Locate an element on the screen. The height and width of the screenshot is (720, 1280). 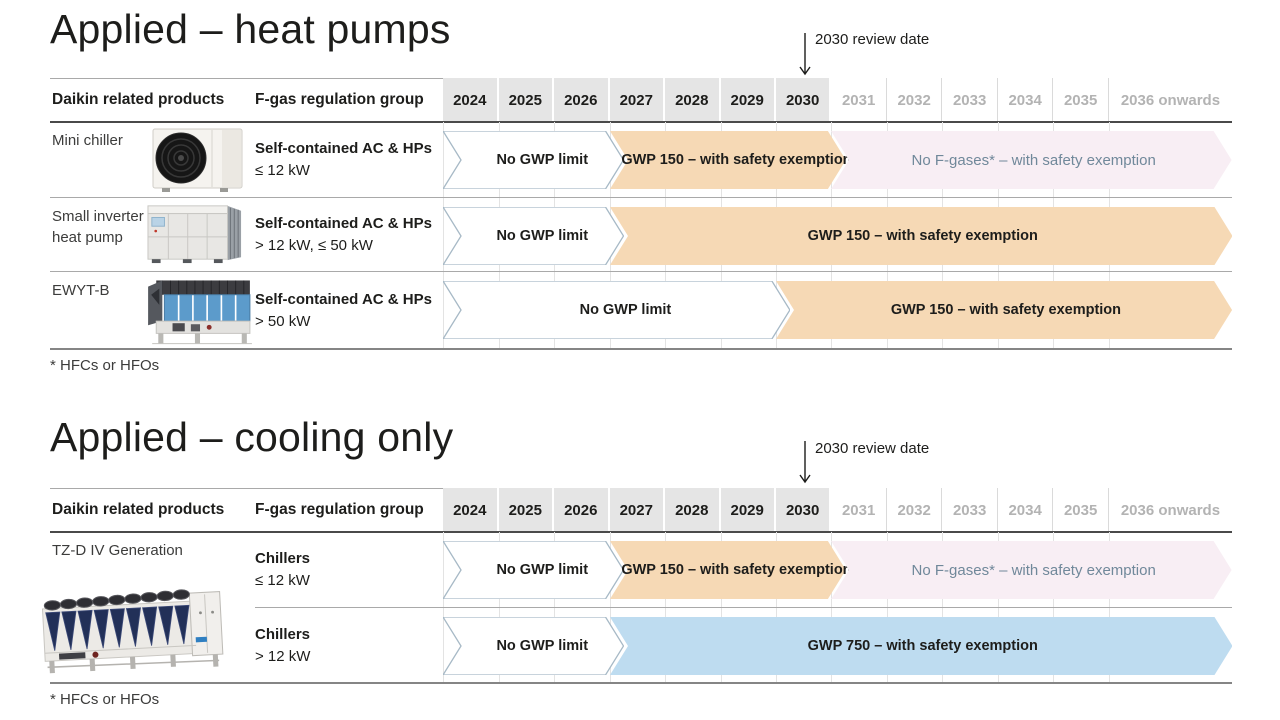
section-title-heat-pumps: Applied – heat pumps is located at coordinates (250, 29).